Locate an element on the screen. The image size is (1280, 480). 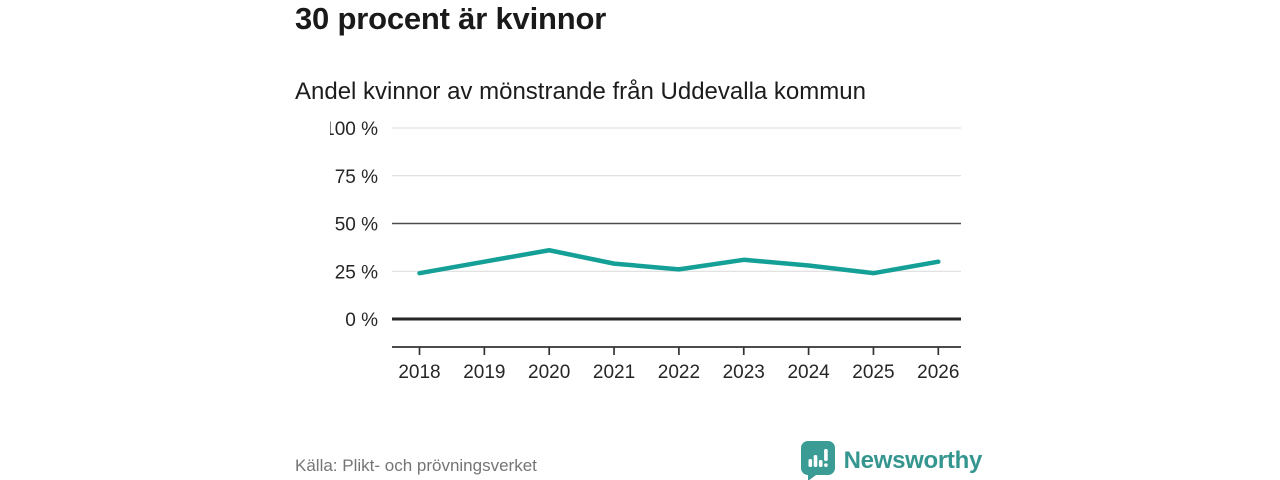
y-tick-label: 75 % is located at coordinates (356, 177).